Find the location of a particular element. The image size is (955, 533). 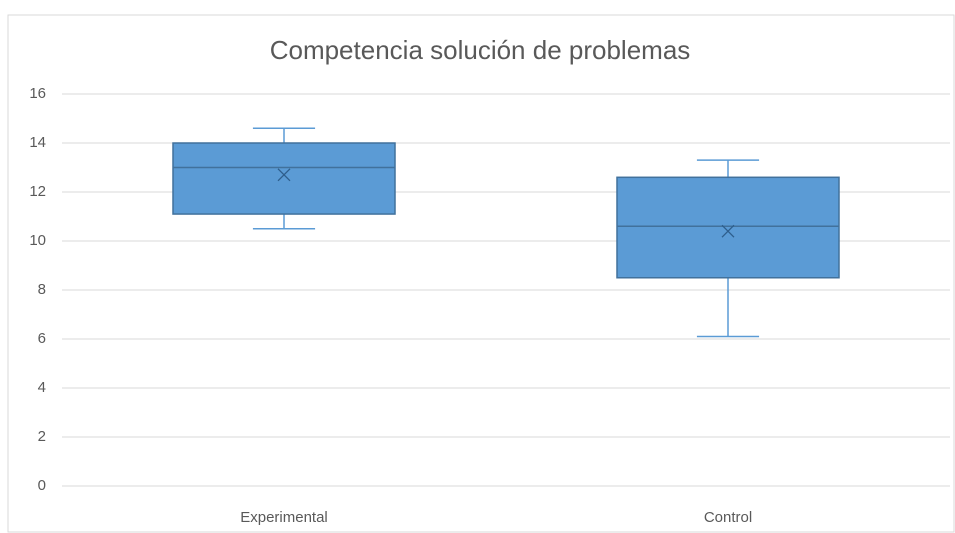

y-tick-label: 8 is located at coordinates (42, 289).